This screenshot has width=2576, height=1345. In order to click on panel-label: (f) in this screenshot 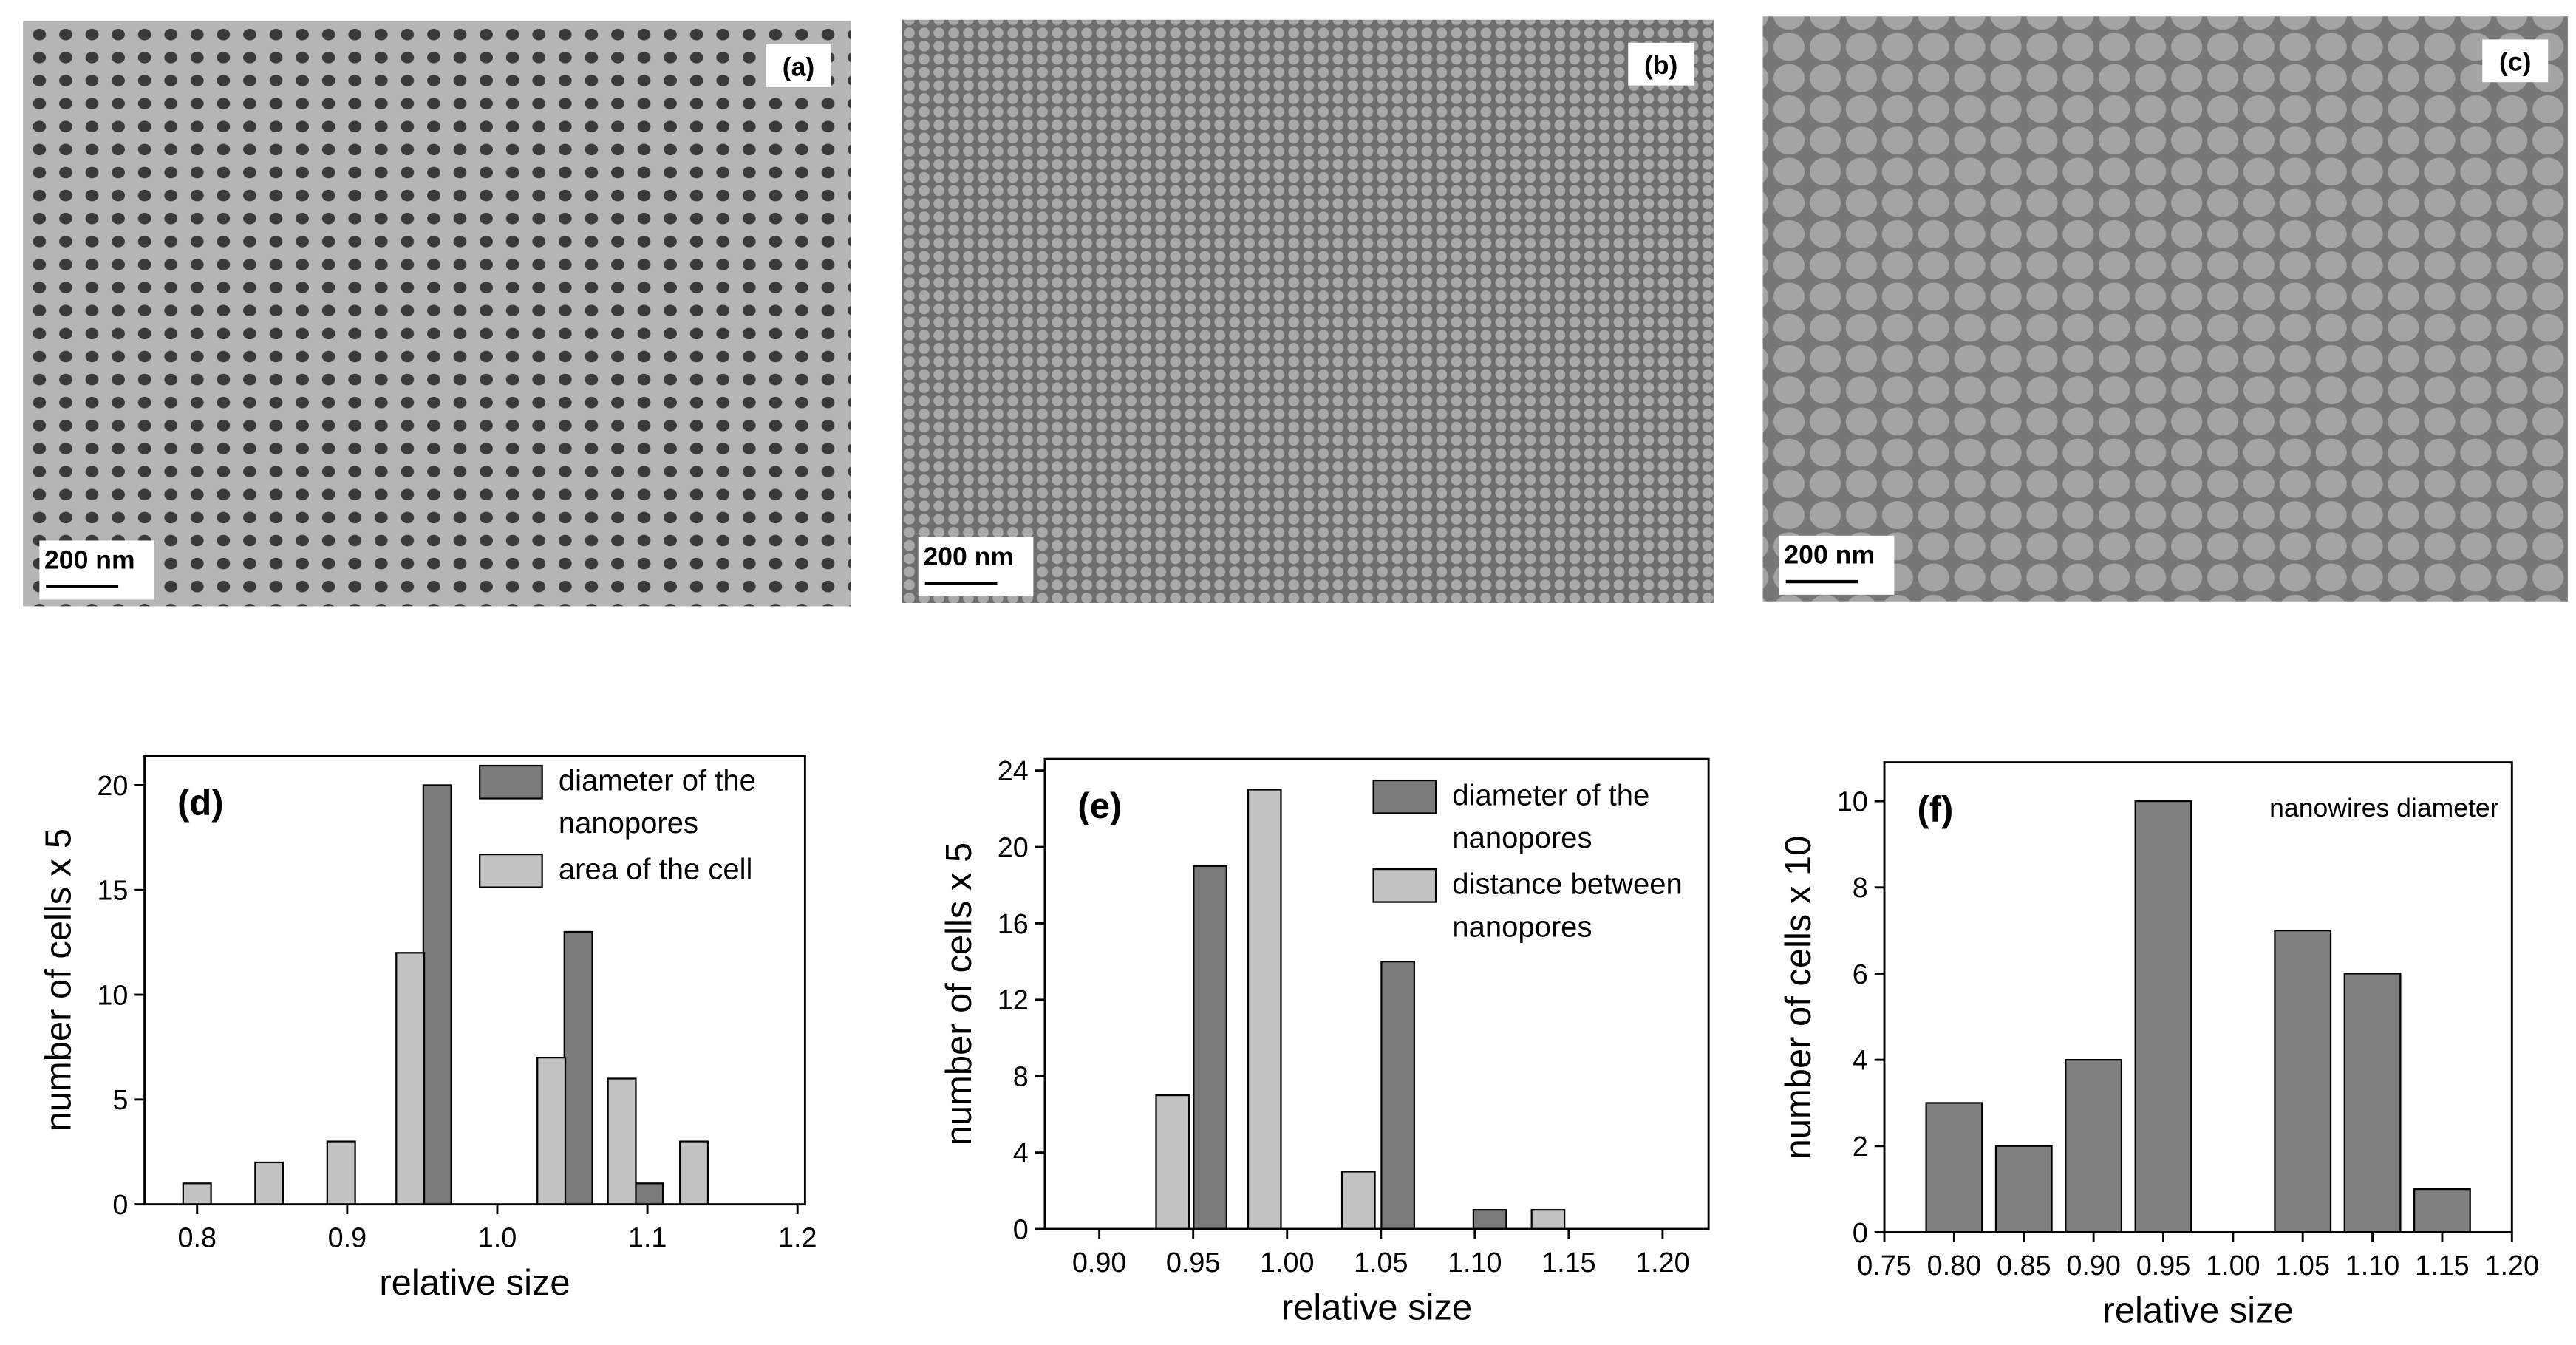, I will do `click(1935, 810)`.